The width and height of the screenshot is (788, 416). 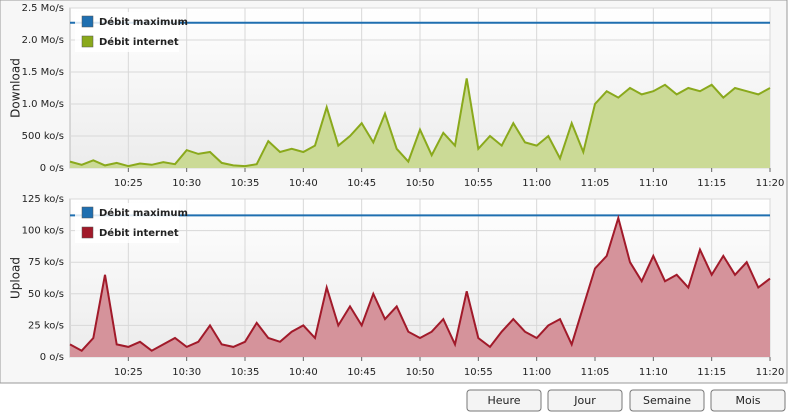 I want to click on y-tick-label: 2.0 Mo/s, so click(x=43, y=40).